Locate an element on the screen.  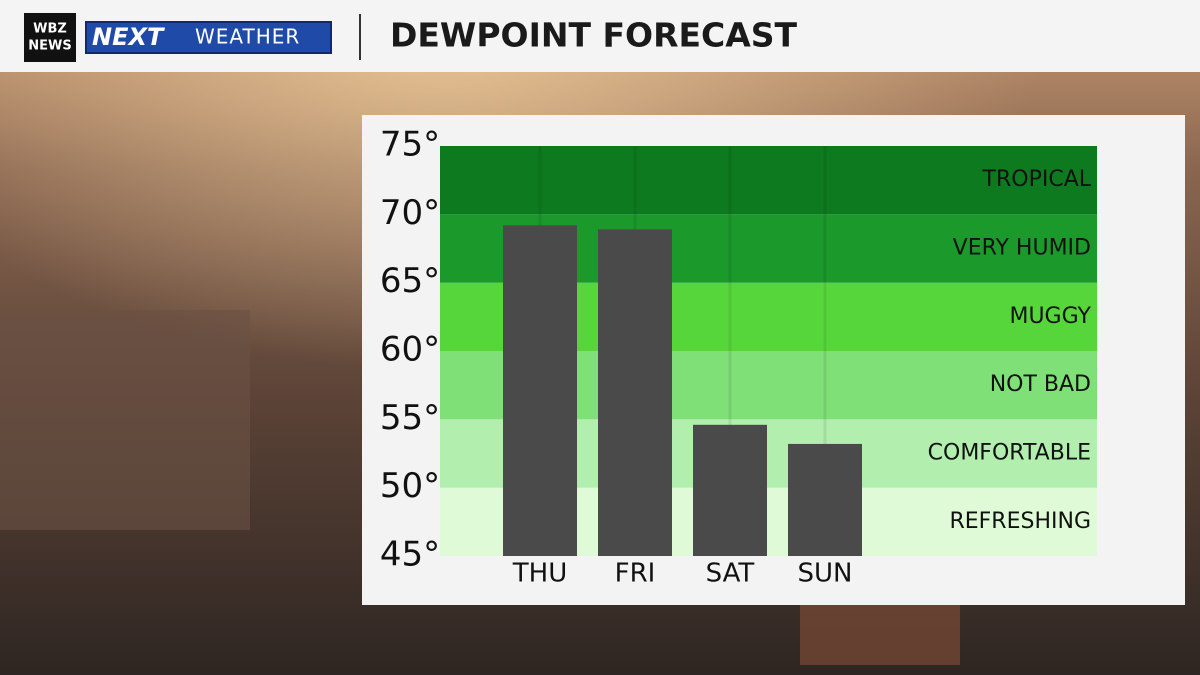
logo-box is located at coordinates (50, 37).